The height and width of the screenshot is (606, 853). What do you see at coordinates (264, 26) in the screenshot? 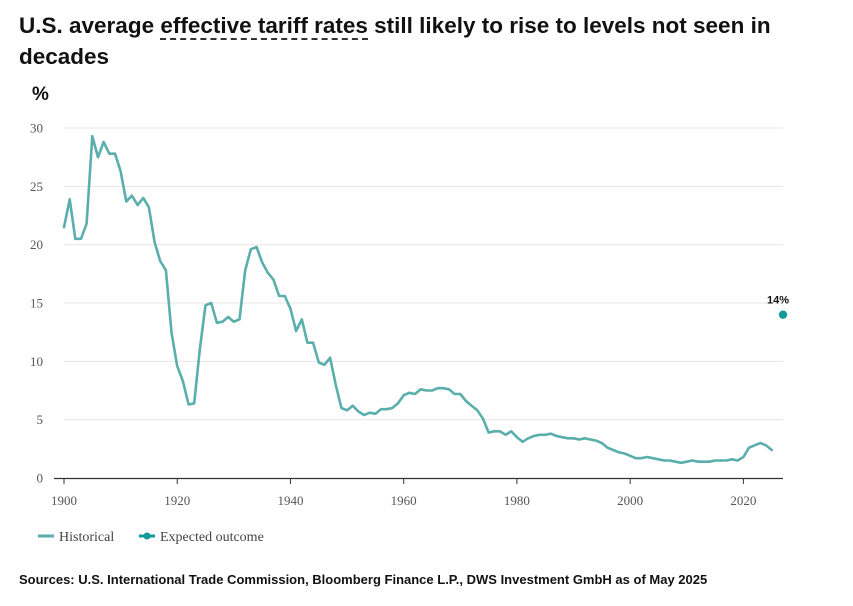
I see `title-highlight-term: effective tariff rates` at bounding box center [264, 26].